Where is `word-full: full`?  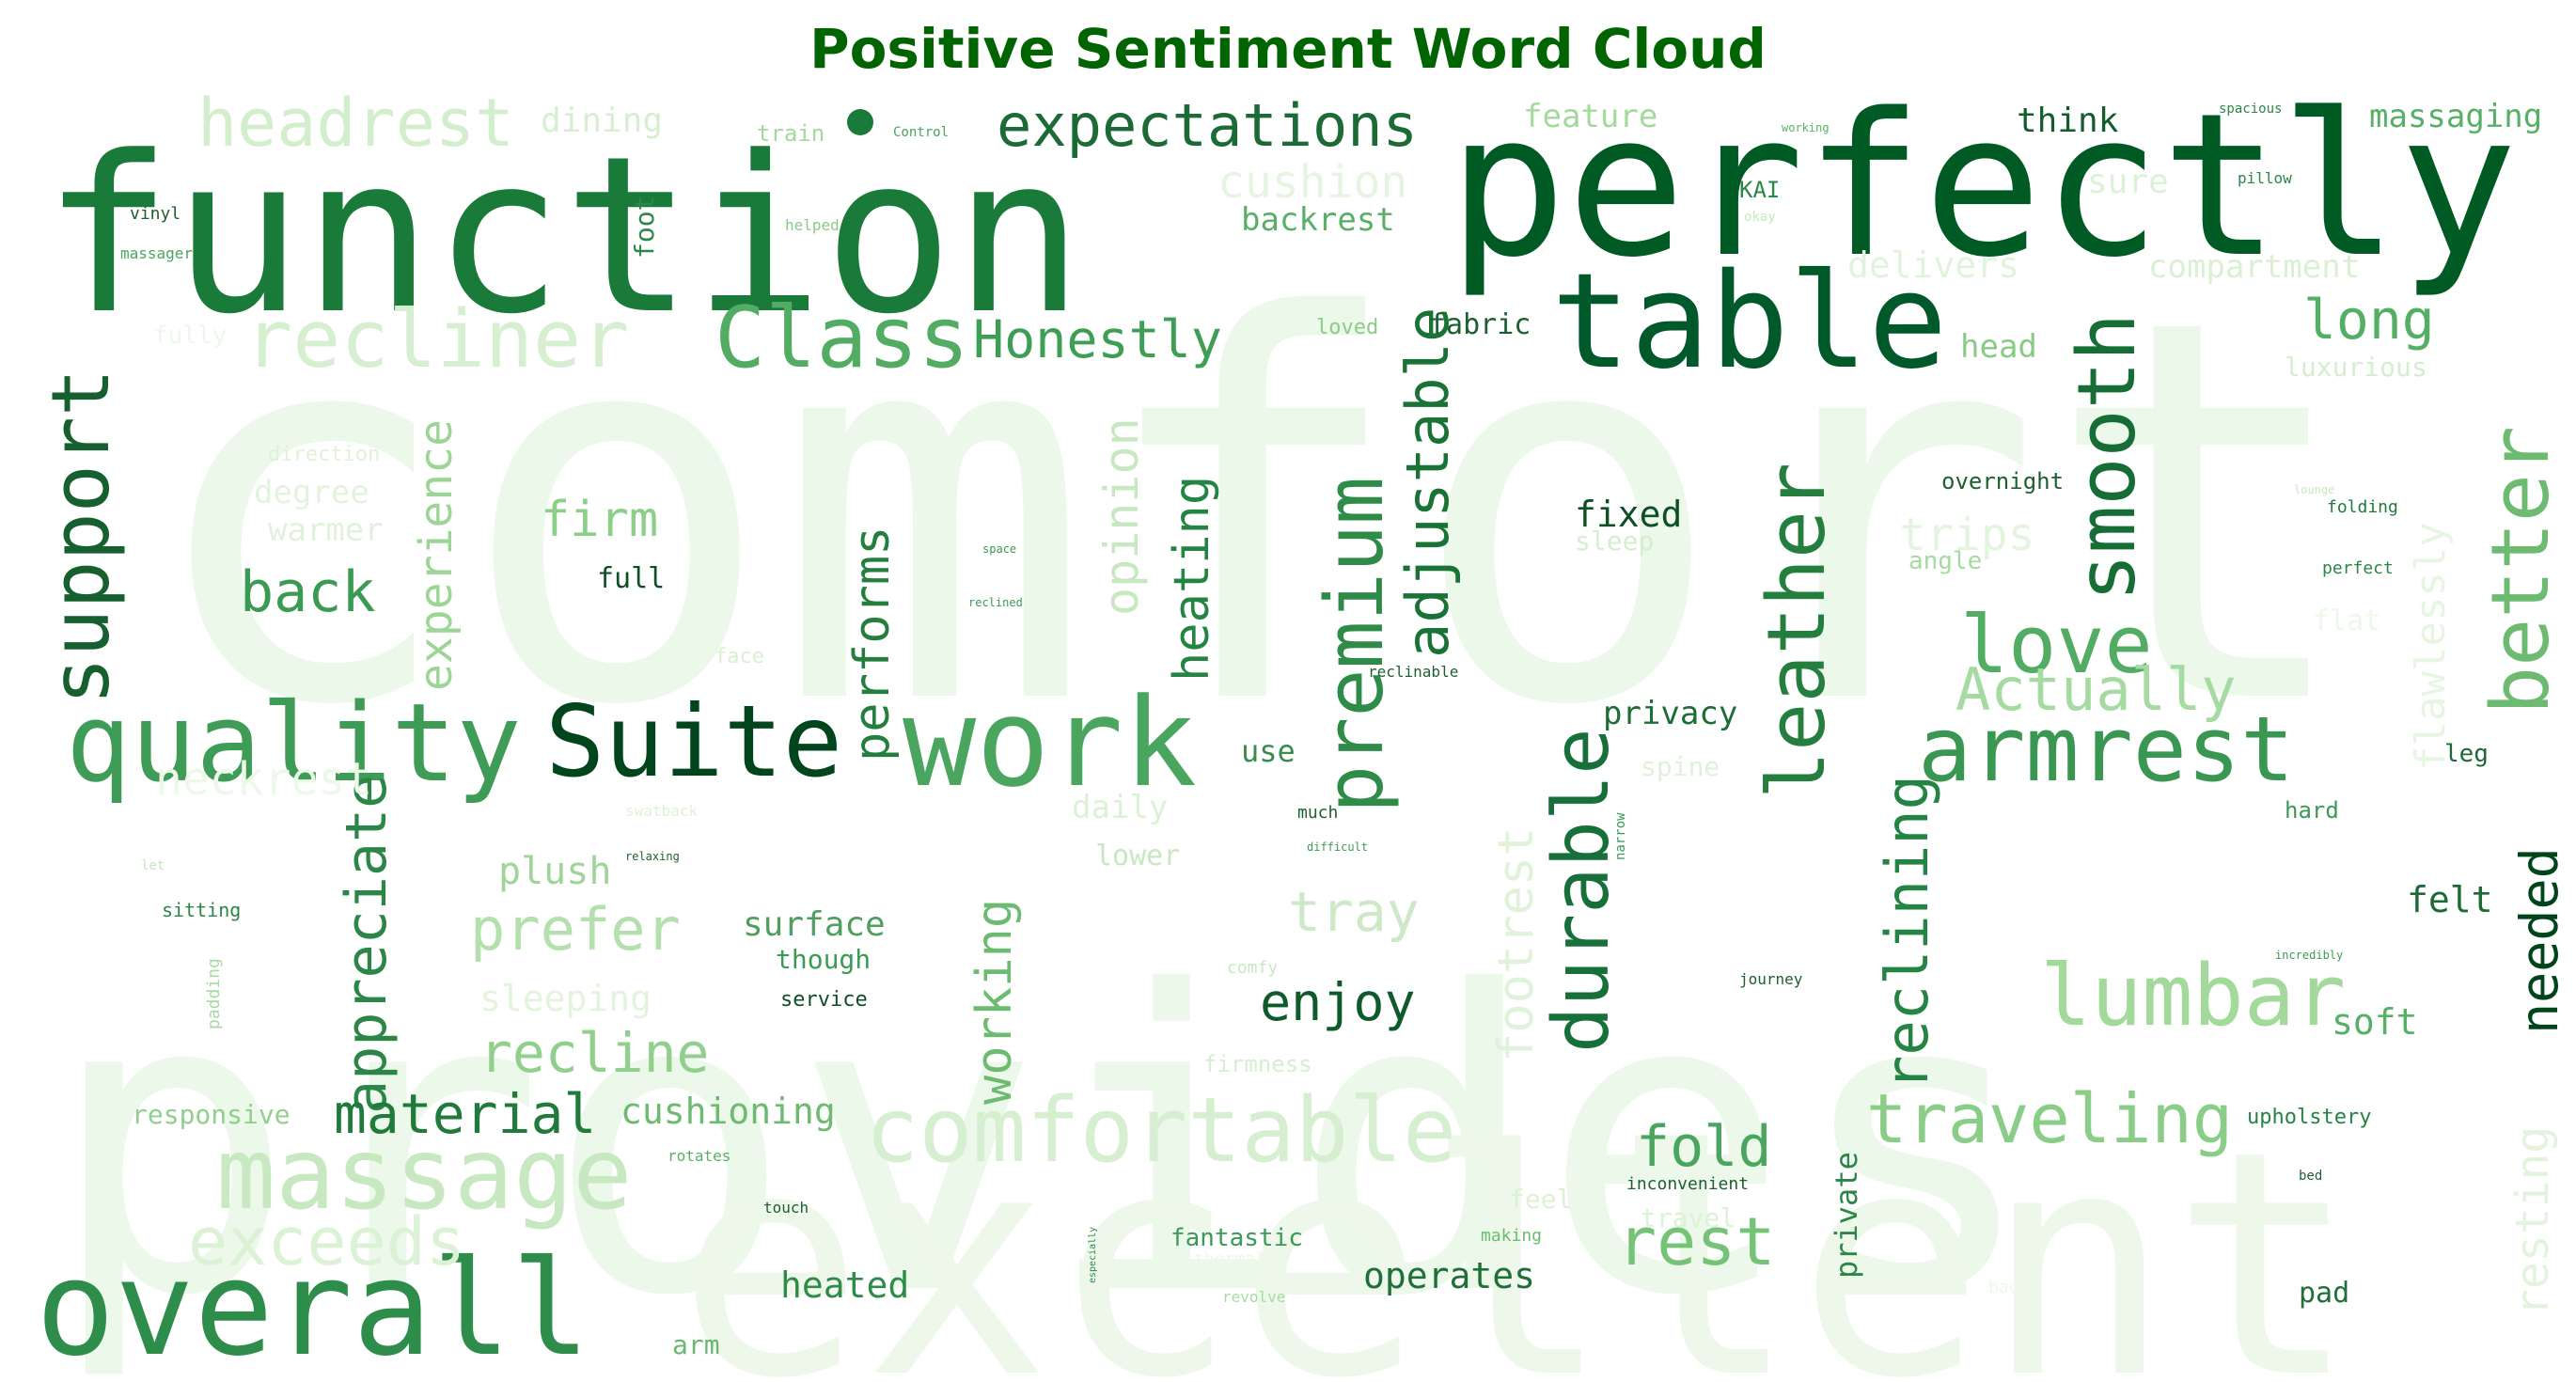 word-full: full is located at coordinates (631, 578).